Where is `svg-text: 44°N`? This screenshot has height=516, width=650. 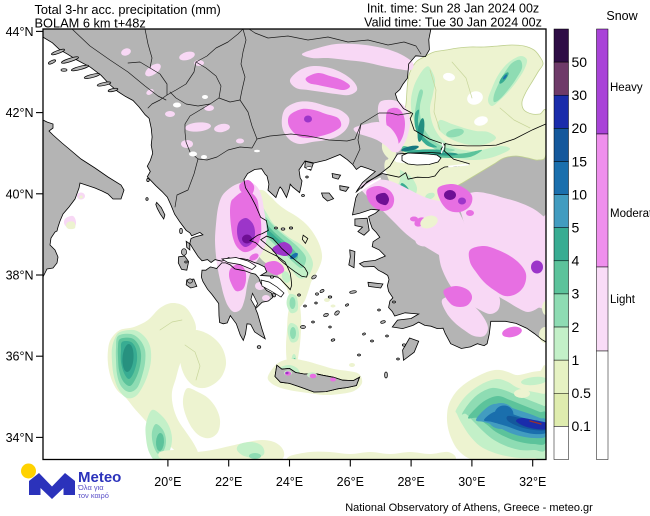 svg-text: 44°N is located at coordinates (20, 32).